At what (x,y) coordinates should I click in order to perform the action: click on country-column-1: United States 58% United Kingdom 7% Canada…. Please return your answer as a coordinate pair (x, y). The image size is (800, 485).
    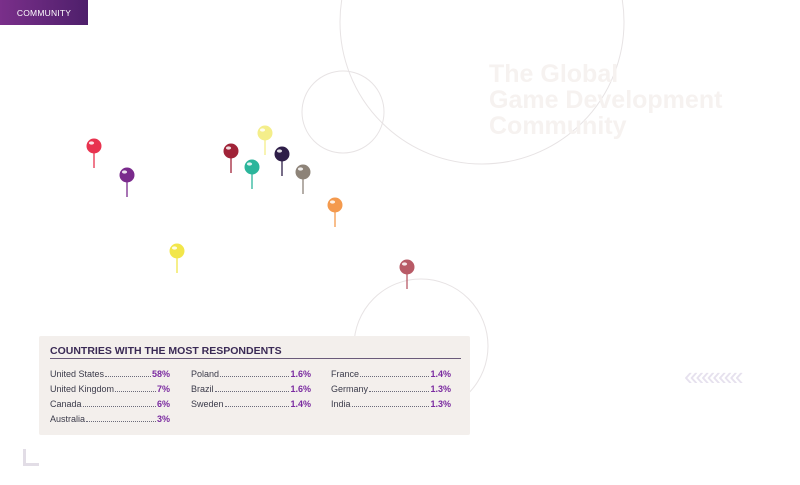
    Looking at the image, I should click on (110, 399).